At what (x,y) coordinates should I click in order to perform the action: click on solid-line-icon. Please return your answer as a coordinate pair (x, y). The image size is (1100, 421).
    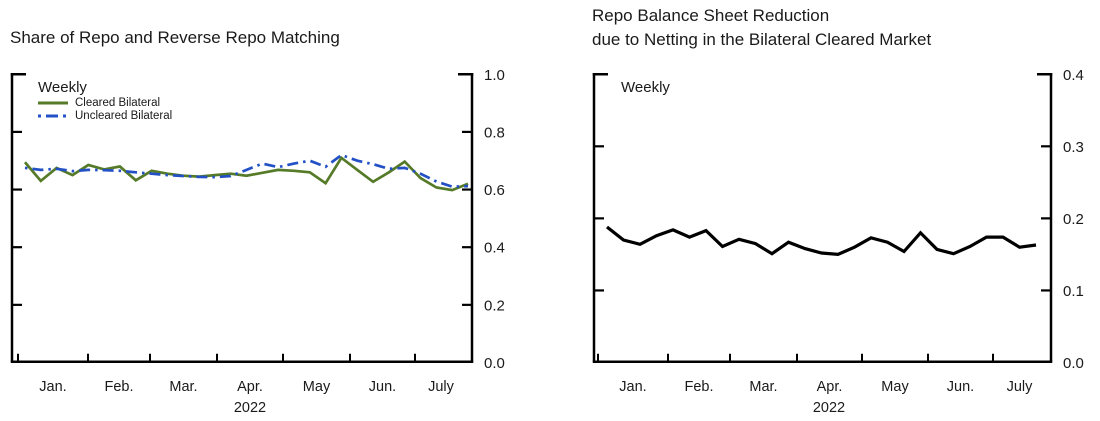
    Looking at the image, I should click on (53, 103).